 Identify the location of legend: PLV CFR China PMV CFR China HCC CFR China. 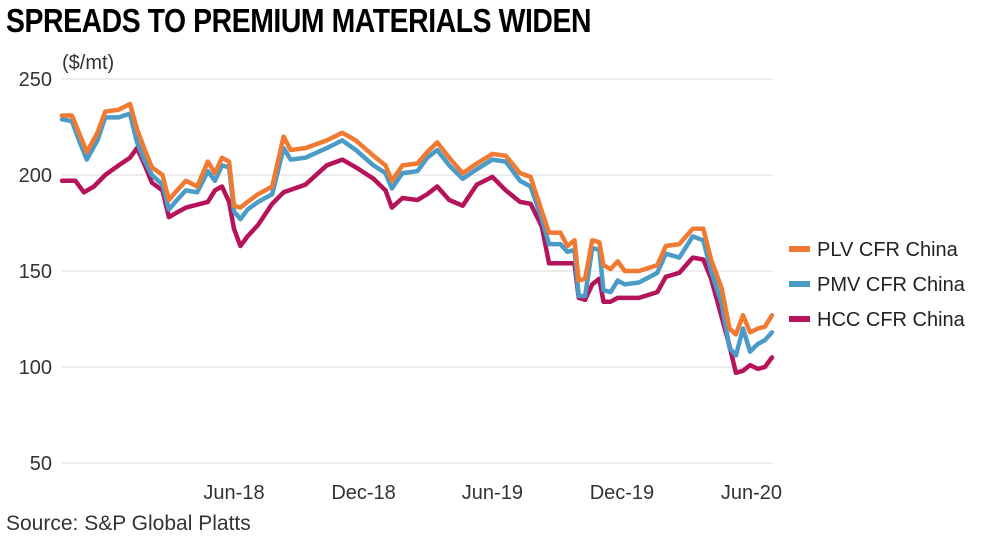
(877, 285).